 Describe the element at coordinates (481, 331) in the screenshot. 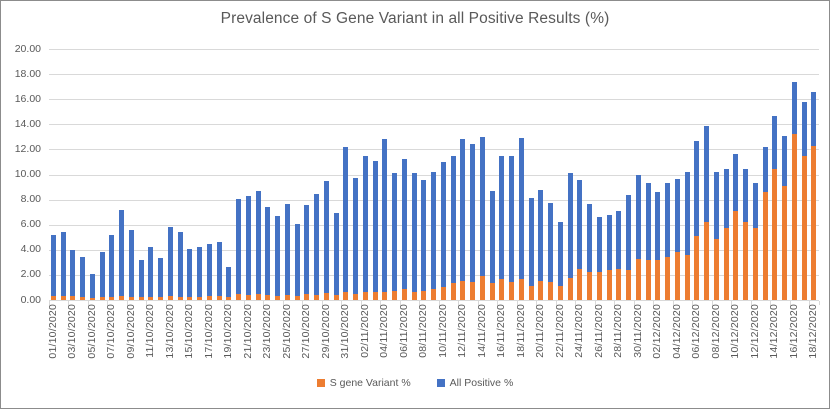

I see `x-axis-label: 14/11/2020` at that location.